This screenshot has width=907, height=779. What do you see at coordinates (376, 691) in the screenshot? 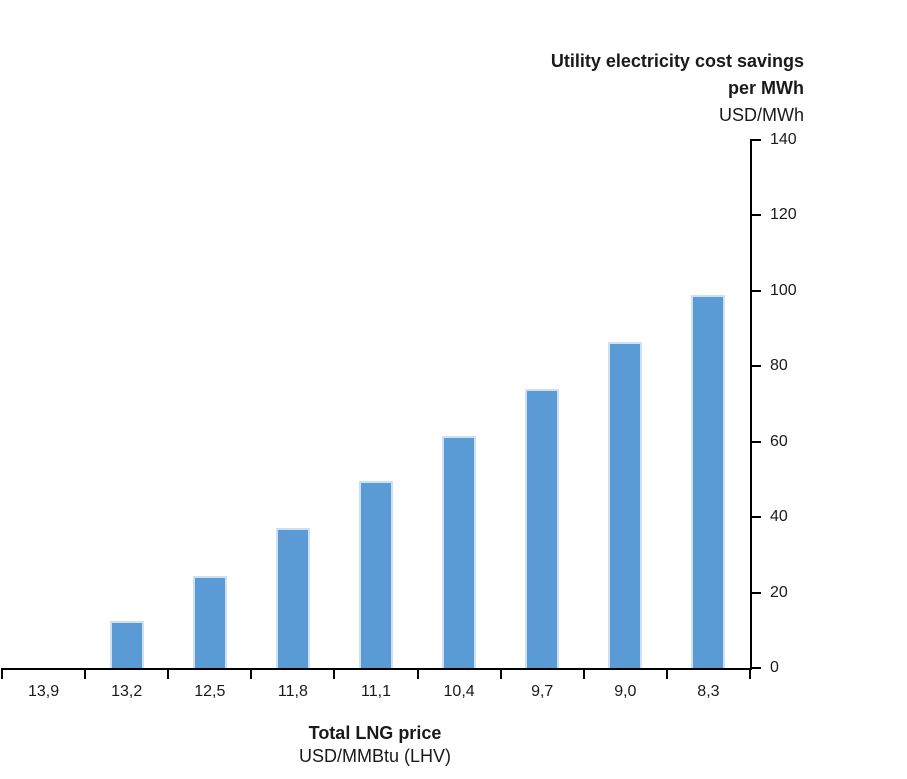
I see `x-axis-category-label-11,1: 11,1` at bounding box center [376, 691].